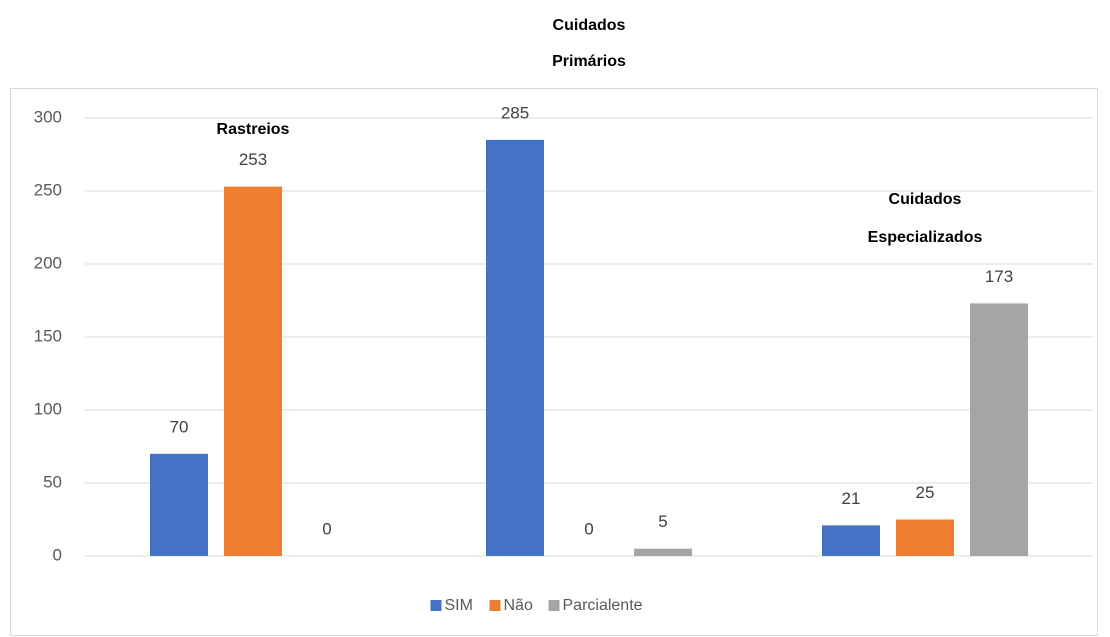 This screenshot has height=637, width=1110. What do you see at coordinates (48, 335) in the screenshot?
I see `y-tick-label: 150` at bounding box center [48, 335].